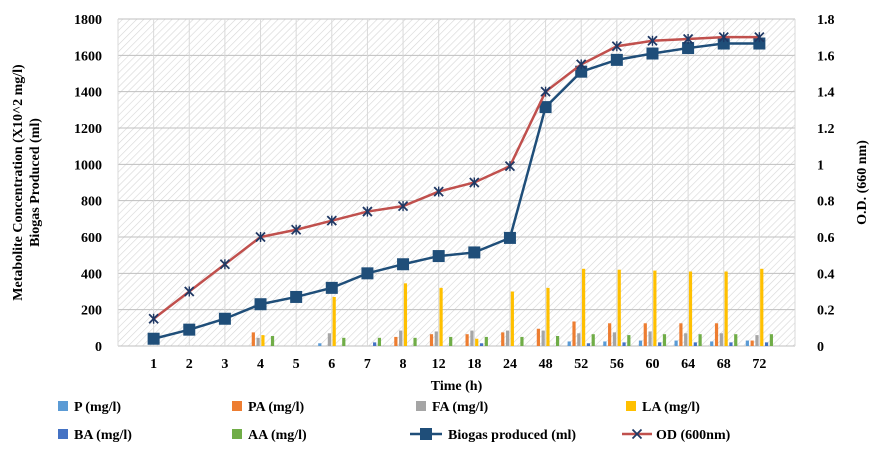  What do you see at coordinates (88, 129) in the screenshot?
I see `y-tick-label: 1200` at bounding box center [88, 129].